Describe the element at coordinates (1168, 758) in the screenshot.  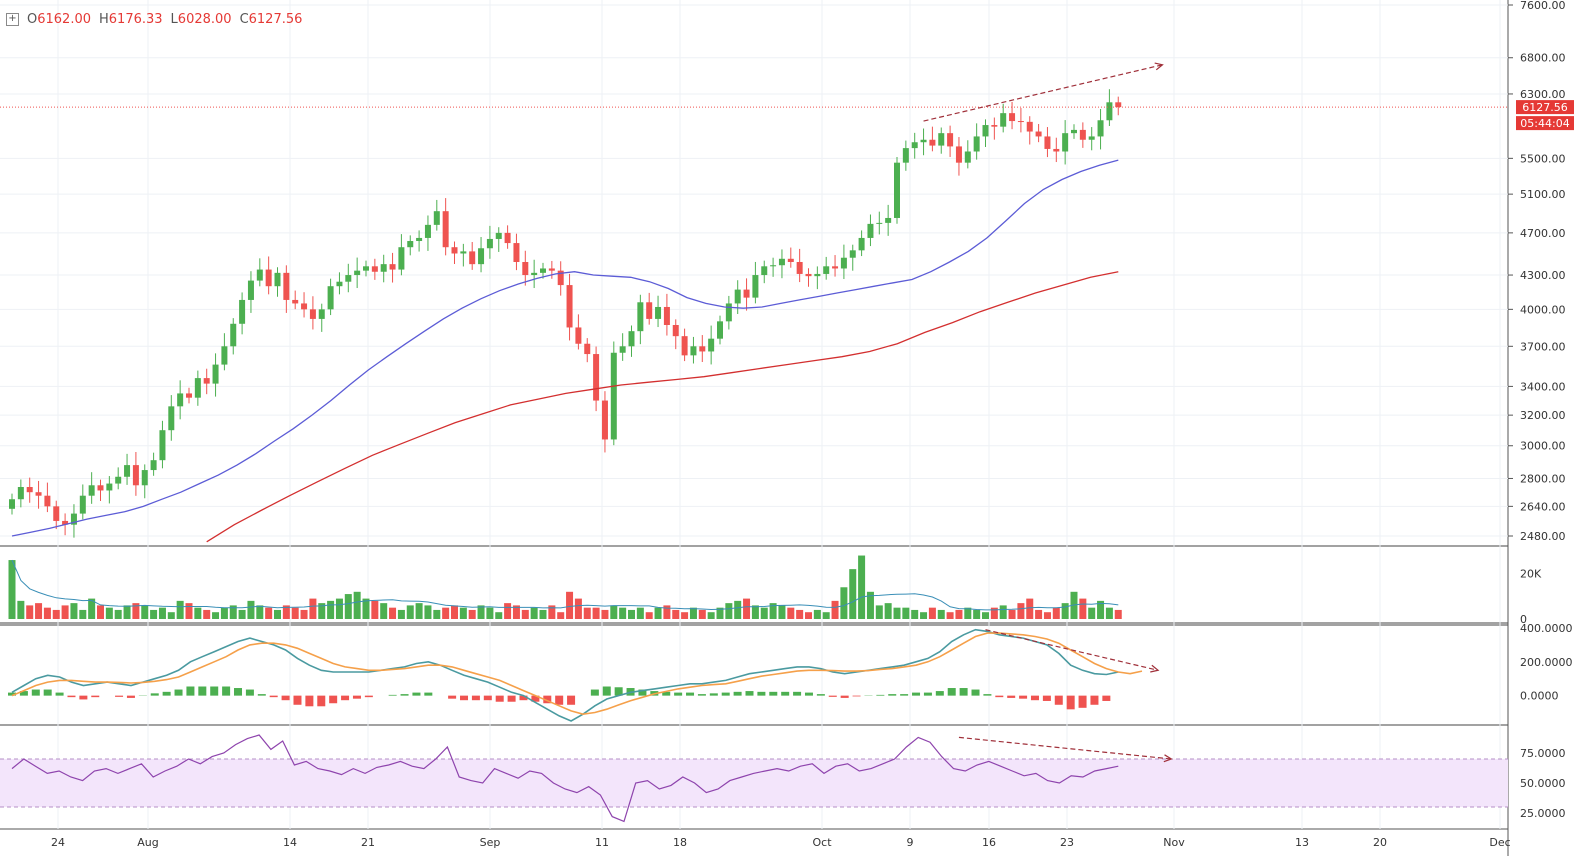
I see `rsi-divergence-line-head` at that location.